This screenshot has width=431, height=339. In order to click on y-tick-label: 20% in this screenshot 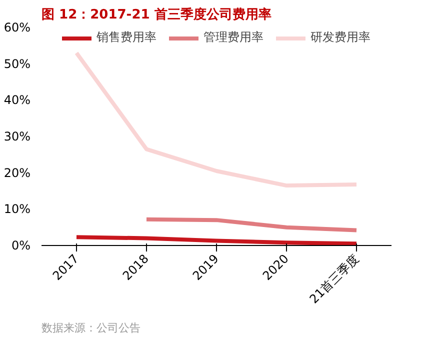, I will do `click(17, 173)`.